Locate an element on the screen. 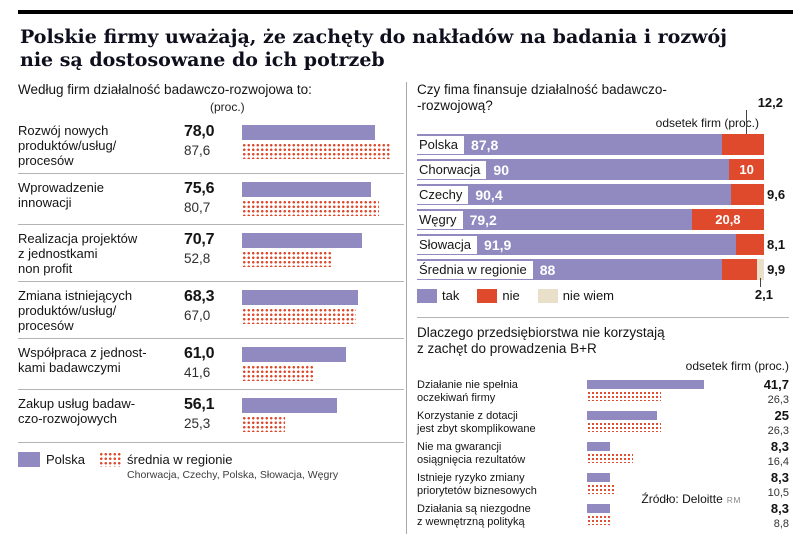 This screenshot has width=811, height=534. tak-segment: Węgry 79,2 is located at coordinates (554, 219).